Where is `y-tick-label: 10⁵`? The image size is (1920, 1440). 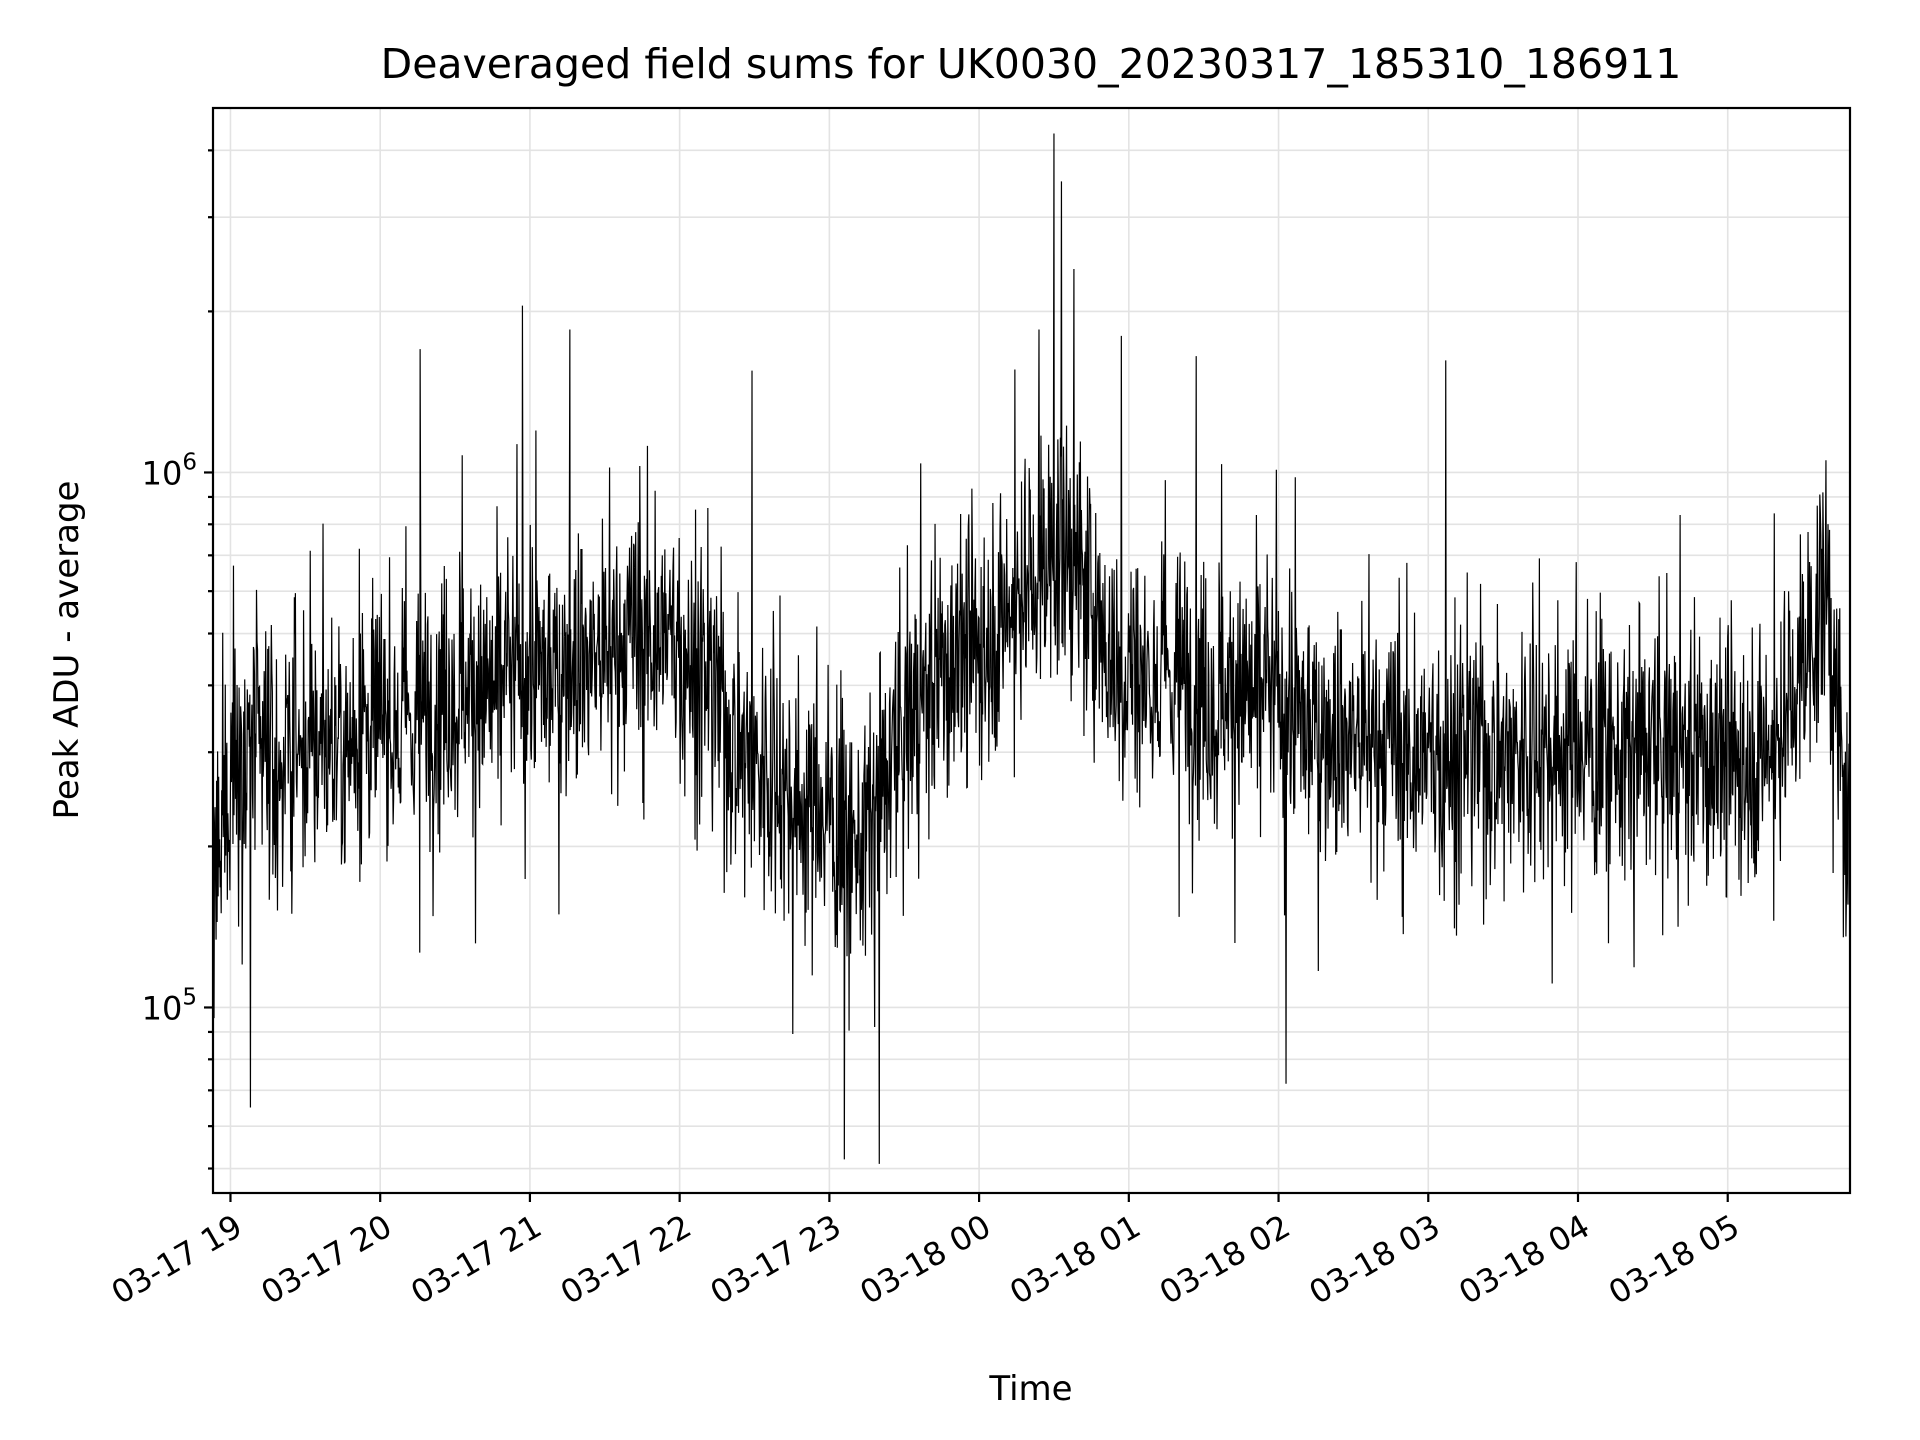
y-tick-label: 10⁵ is located at coordinates (169, 1005).